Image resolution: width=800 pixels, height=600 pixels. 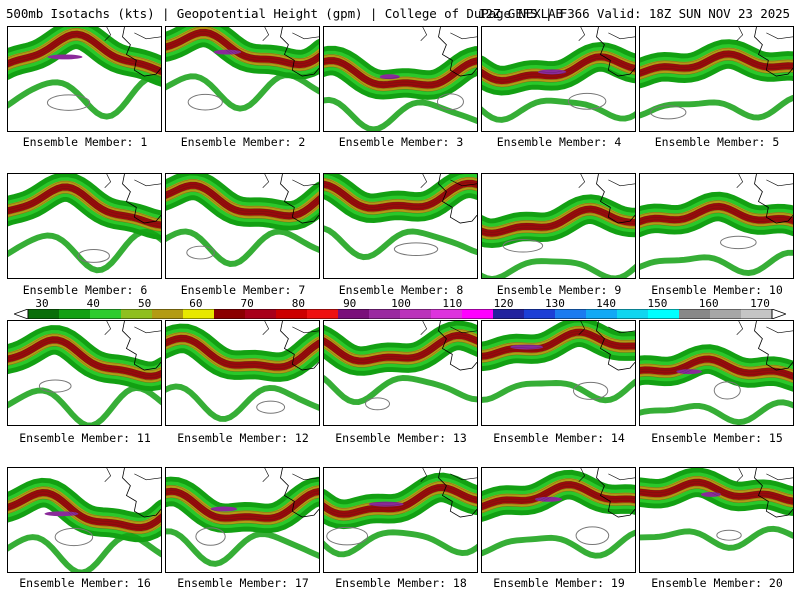 What do you see at coordinates (717, 583) in the screenshot?
I see `ensemble-member-label: Ensemble Member: 20` at bounding box center [717, 583].